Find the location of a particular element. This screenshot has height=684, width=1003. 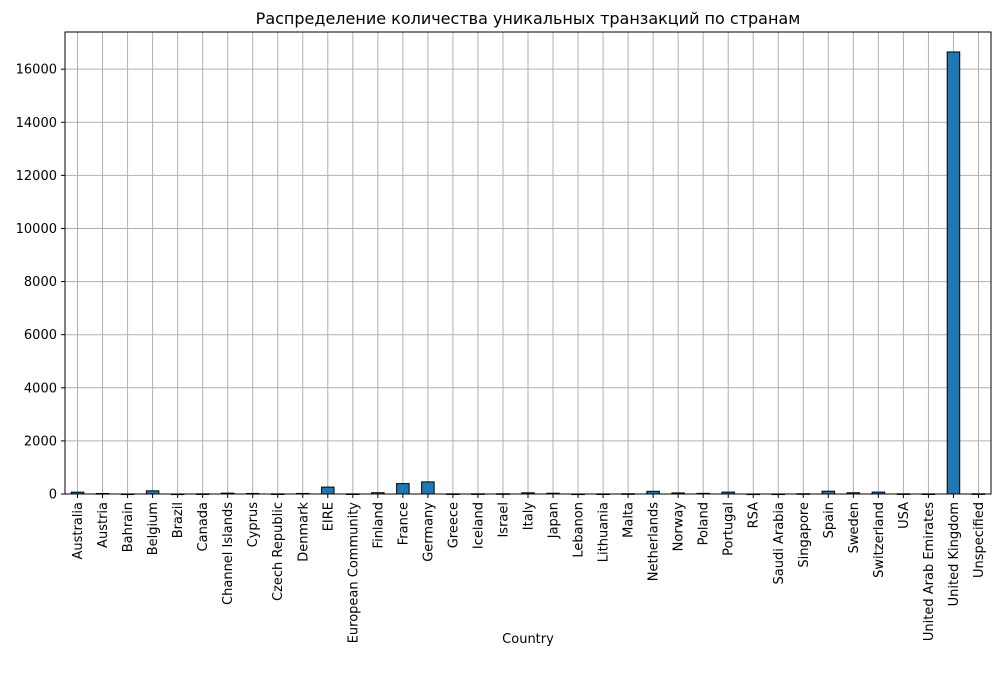

x-tick-label: Poland is located at coordinates (704, 523).